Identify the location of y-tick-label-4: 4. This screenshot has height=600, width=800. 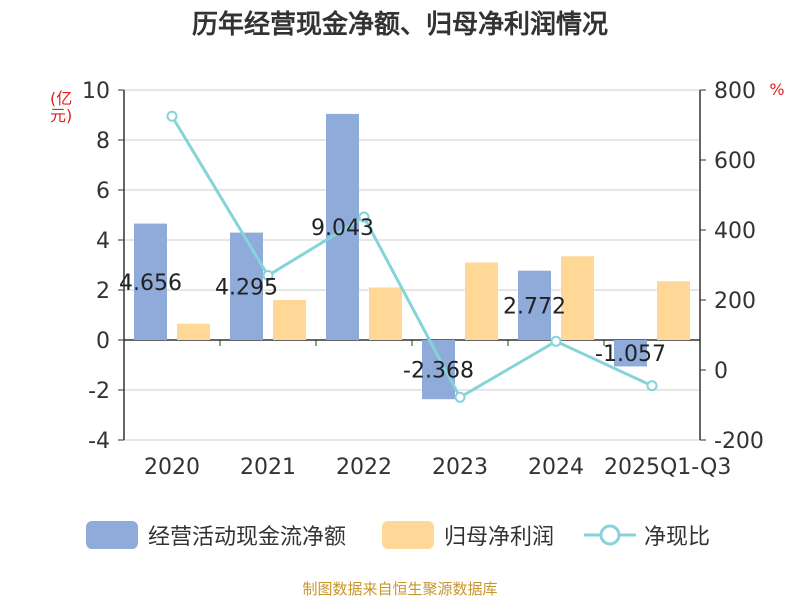
(103, 241).